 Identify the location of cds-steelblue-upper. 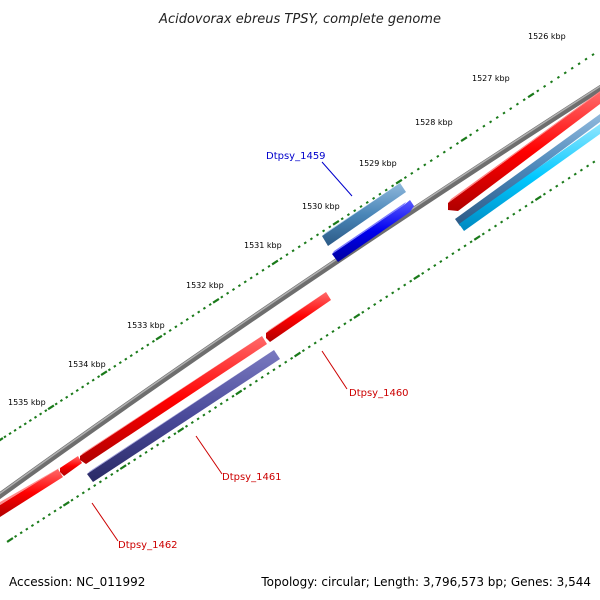
(527, 170).